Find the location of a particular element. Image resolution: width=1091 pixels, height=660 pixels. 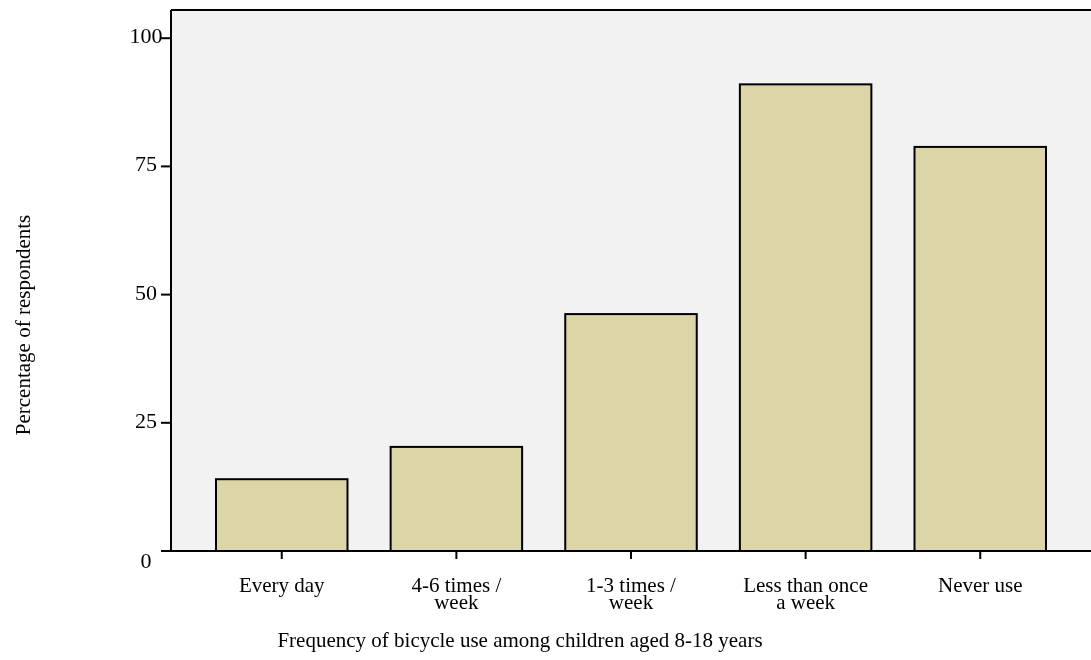

x-axis-title: Frequency of bicycle use among children aged 8-18 years is located at coordinates (520, 640).